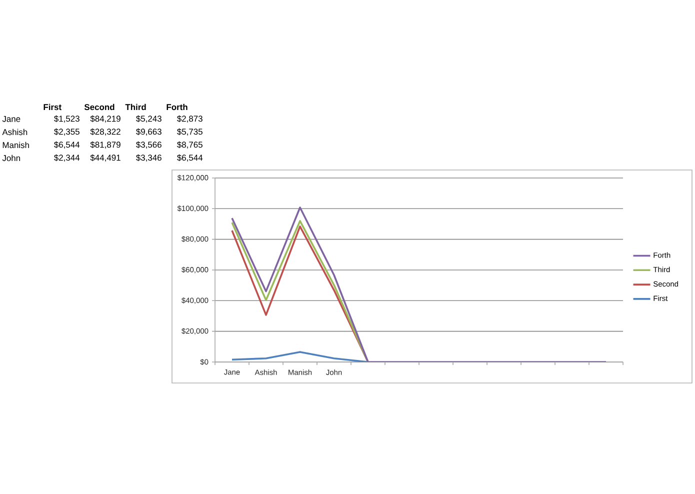  What do you see at coordinates (67, 132) in the screenshot?
I see `text: $2,355` at bounding box center [67, 132].